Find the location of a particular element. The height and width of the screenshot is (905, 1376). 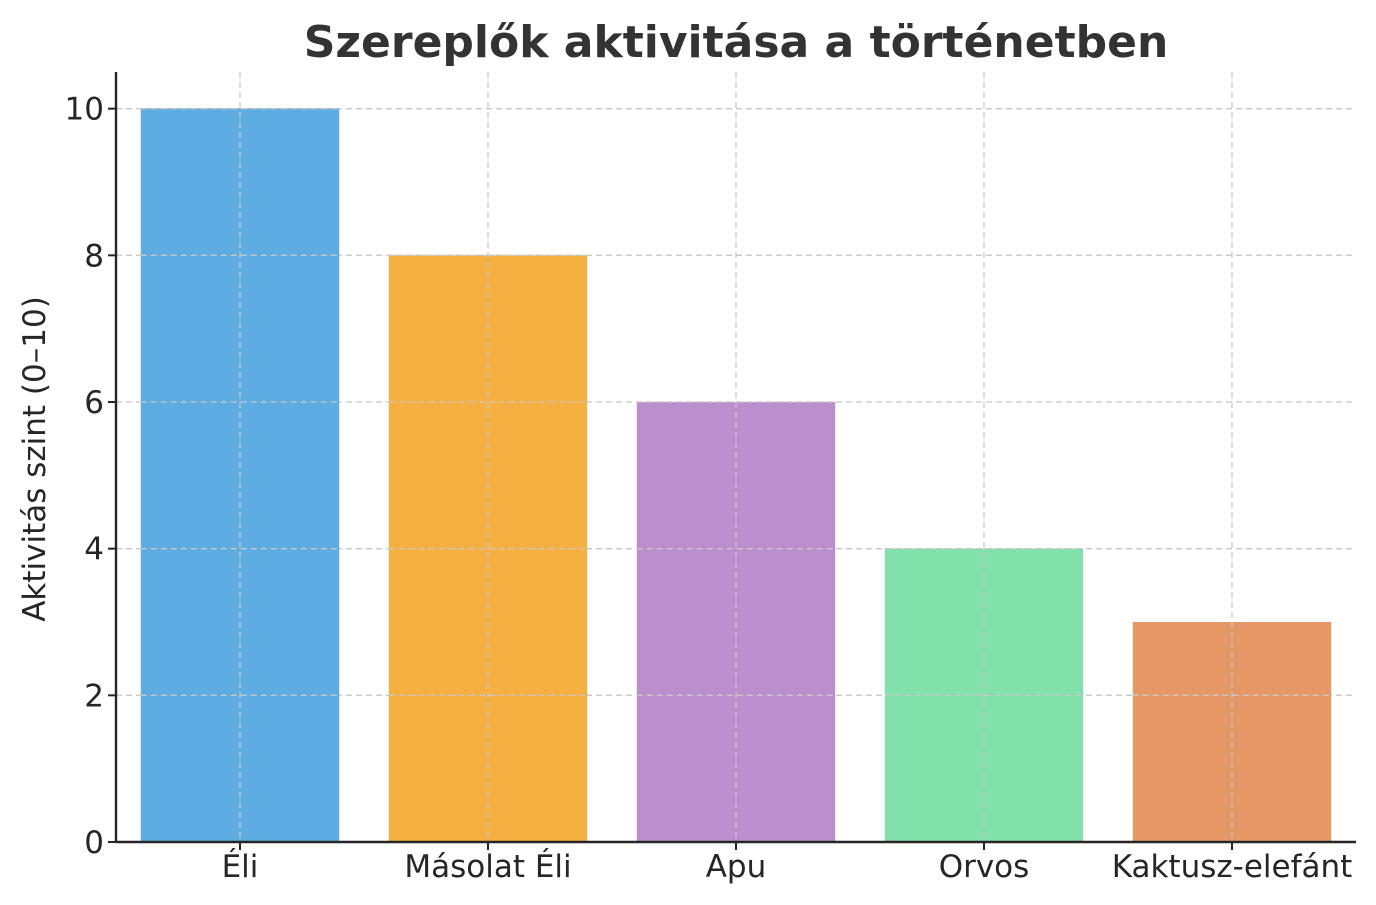

y-tick-label: 2 is located at coordinates (94, 696).